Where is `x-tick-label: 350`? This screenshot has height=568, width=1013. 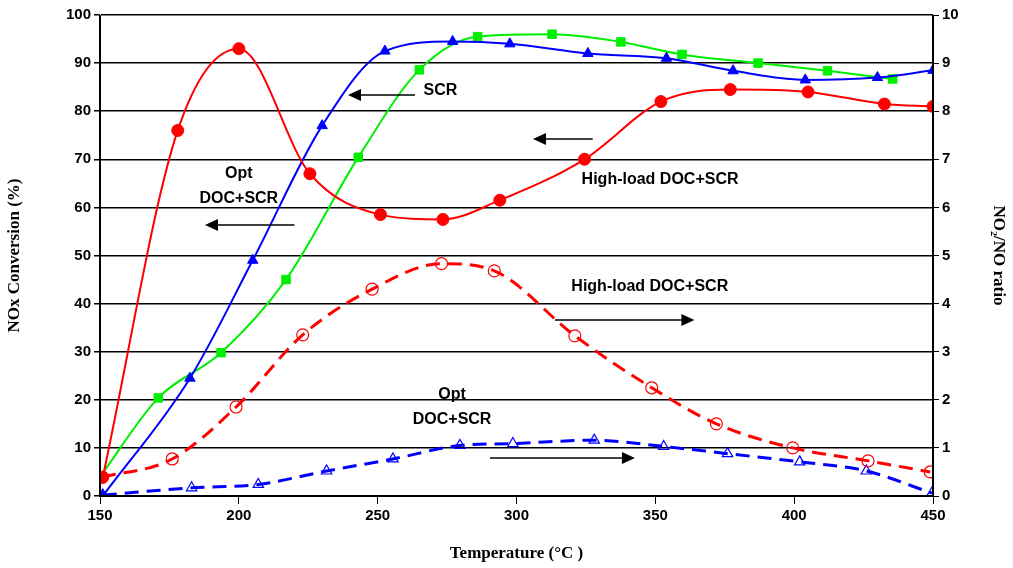 x-tick-label: 350 is located at coordinates (655, 515).